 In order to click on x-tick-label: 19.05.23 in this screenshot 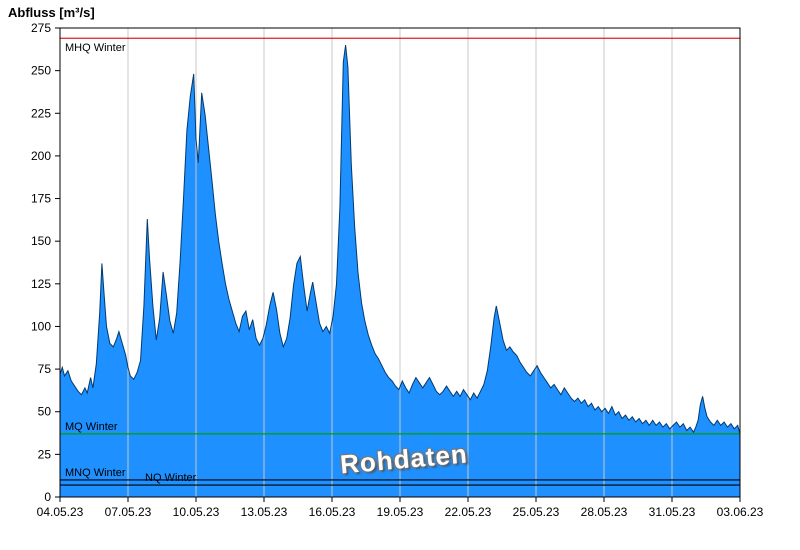, I will do `click(400, 512)`.